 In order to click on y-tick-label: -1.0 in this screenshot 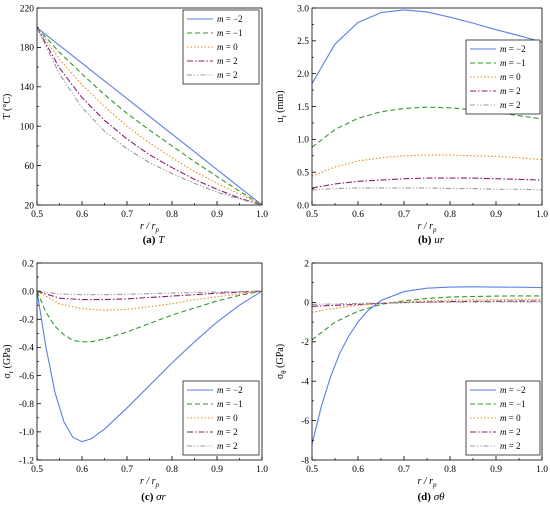, I will do `click(26, 433)`.